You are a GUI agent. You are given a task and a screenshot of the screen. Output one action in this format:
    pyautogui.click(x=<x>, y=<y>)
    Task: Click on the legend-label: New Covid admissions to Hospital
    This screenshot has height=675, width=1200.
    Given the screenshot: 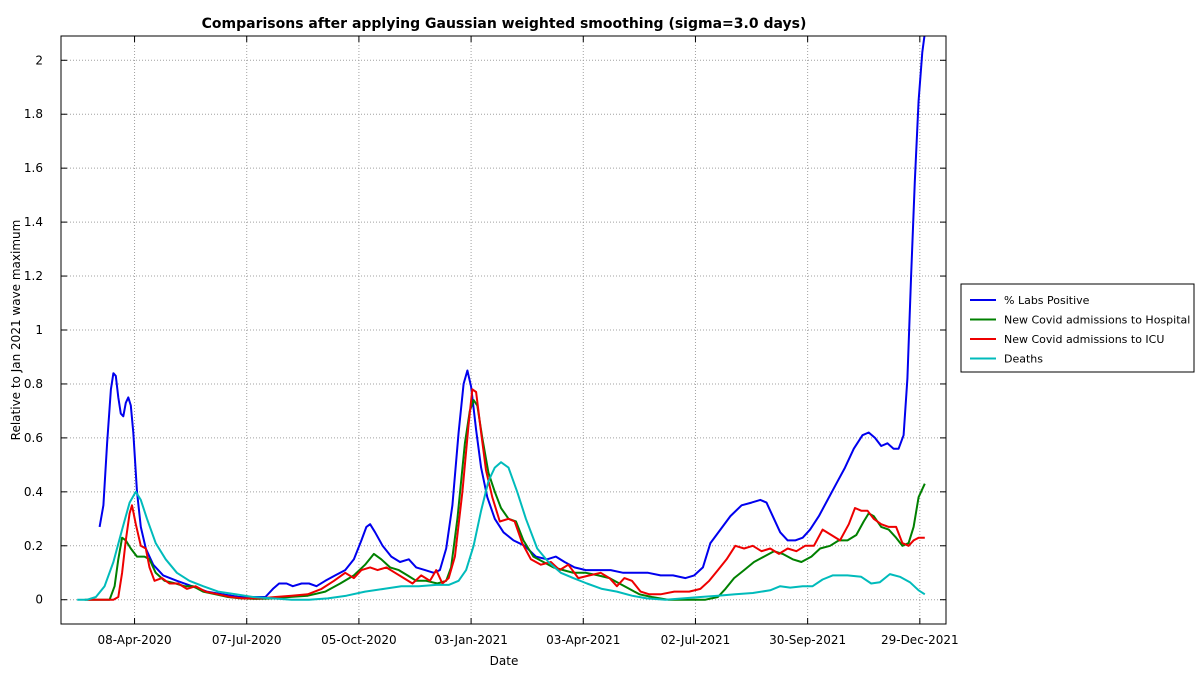 What is the action you would take?
    pyautogui.click(x=1097, y=320)
    